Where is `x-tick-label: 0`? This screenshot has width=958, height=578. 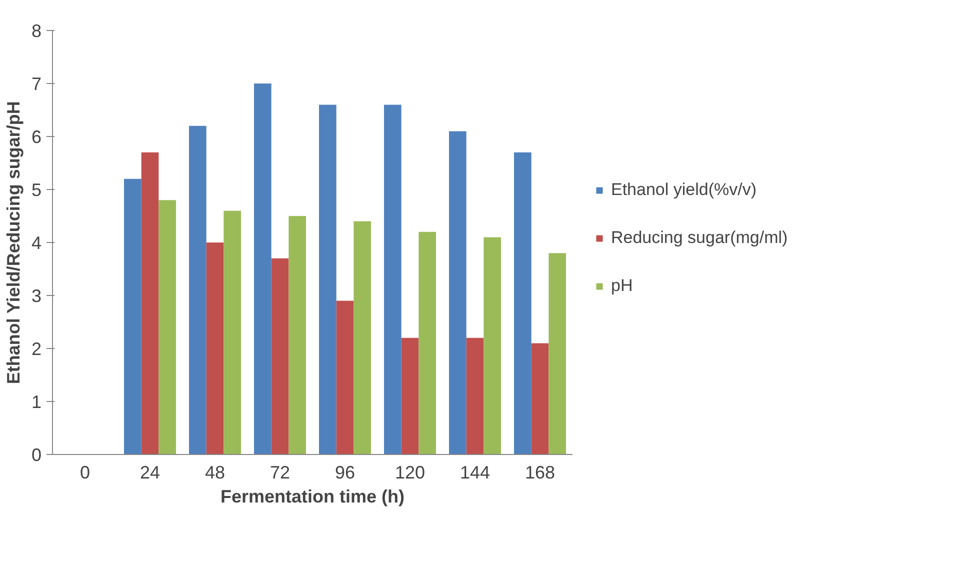
x-tick-label: 0 is located at coordinates (85, 472).